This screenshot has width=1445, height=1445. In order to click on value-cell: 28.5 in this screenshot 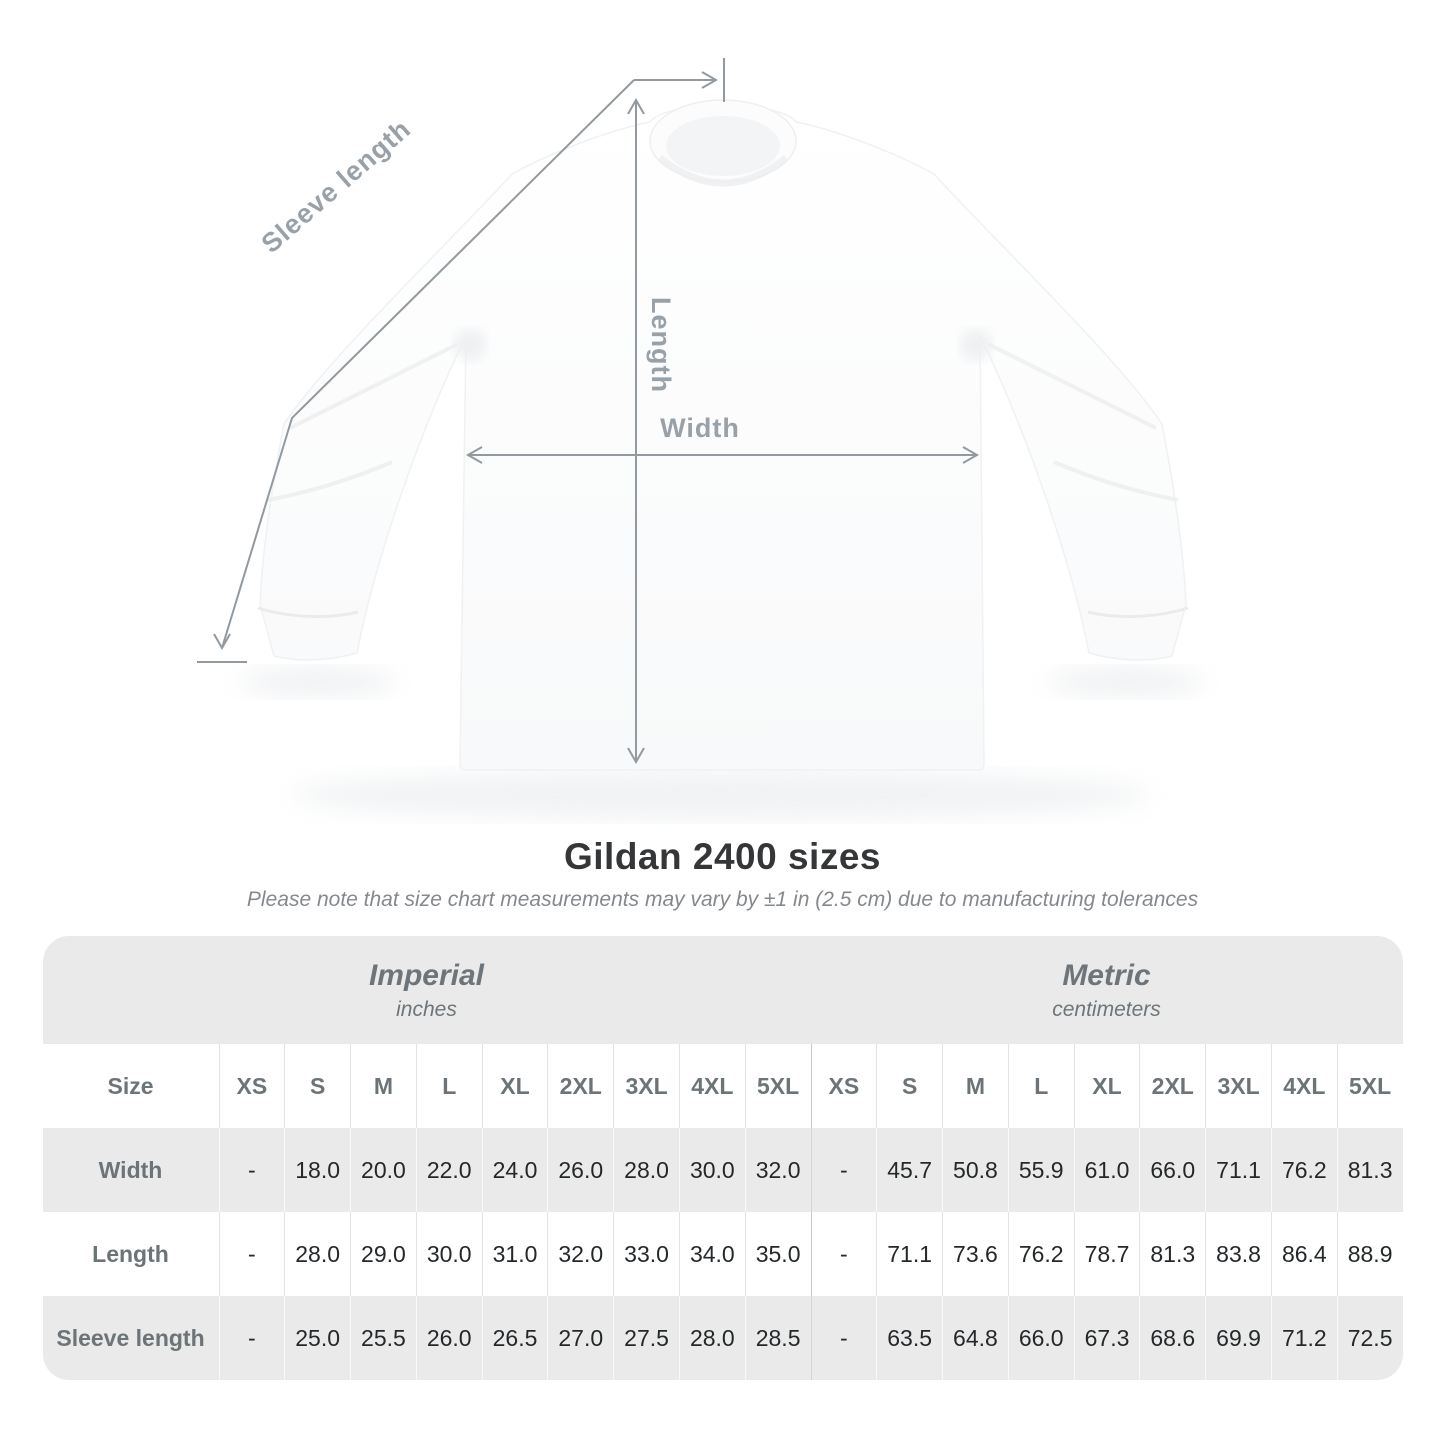, I will do `click(777, 1338)`.